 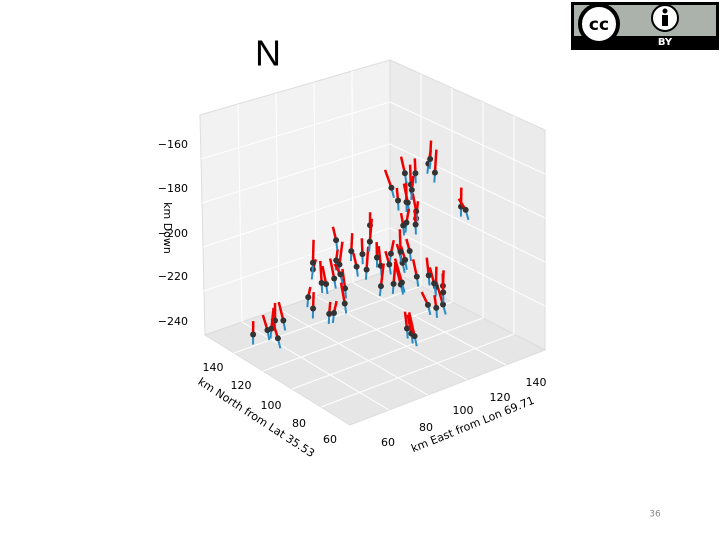 I want to click on by-text: BY, so click(x=665, y=42).